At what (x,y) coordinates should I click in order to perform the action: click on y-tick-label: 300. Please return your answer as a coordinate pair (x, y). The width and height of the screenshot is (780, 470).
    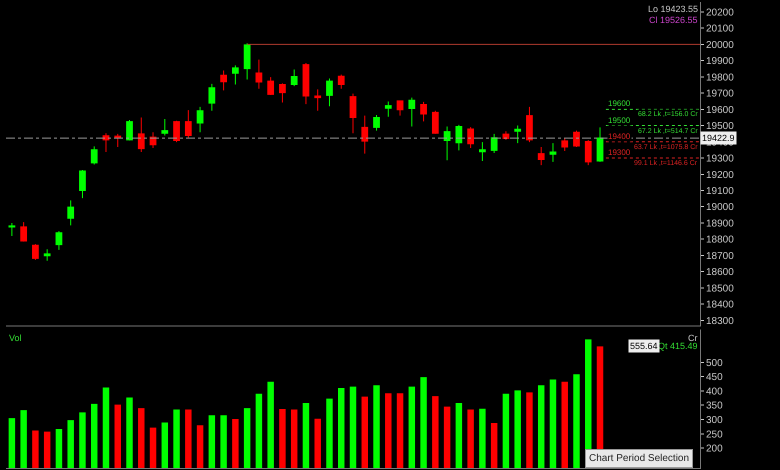
    Looking at the image, I should click on (715, 420).